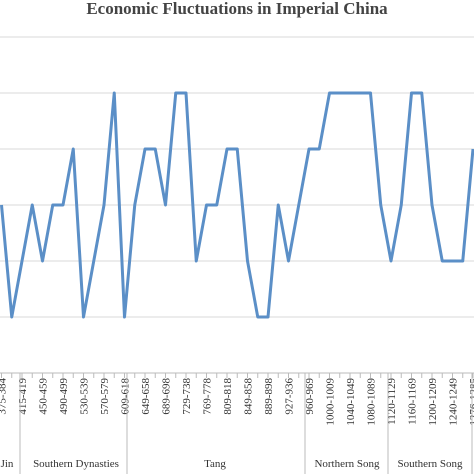 The width and height of the screenshot is (474, 474). What do you see at coordinates (269, 396) in the screenshot?
I see `x-tick-label: 889-898` at bounding box center [269, 396].